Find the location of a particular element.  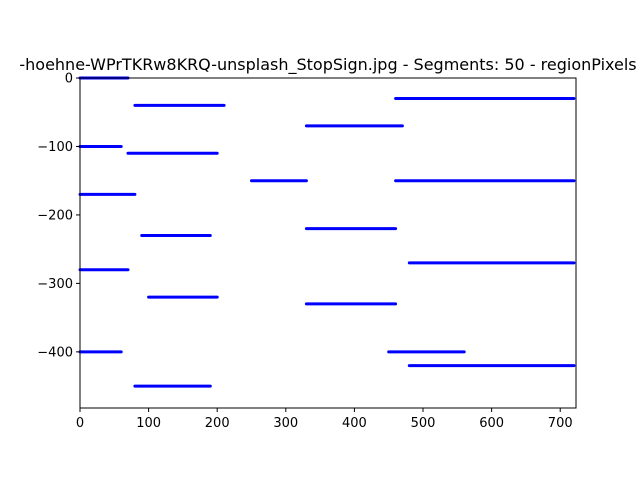

y-tick-label: −400 is located at coordinates (55, 352).